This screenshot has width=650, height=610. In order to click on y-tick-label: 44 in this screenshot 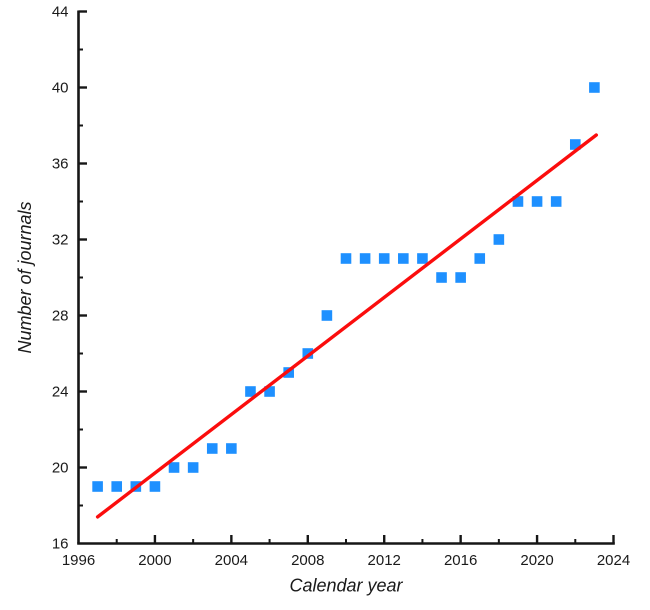, I will do `click(60, 12)`.